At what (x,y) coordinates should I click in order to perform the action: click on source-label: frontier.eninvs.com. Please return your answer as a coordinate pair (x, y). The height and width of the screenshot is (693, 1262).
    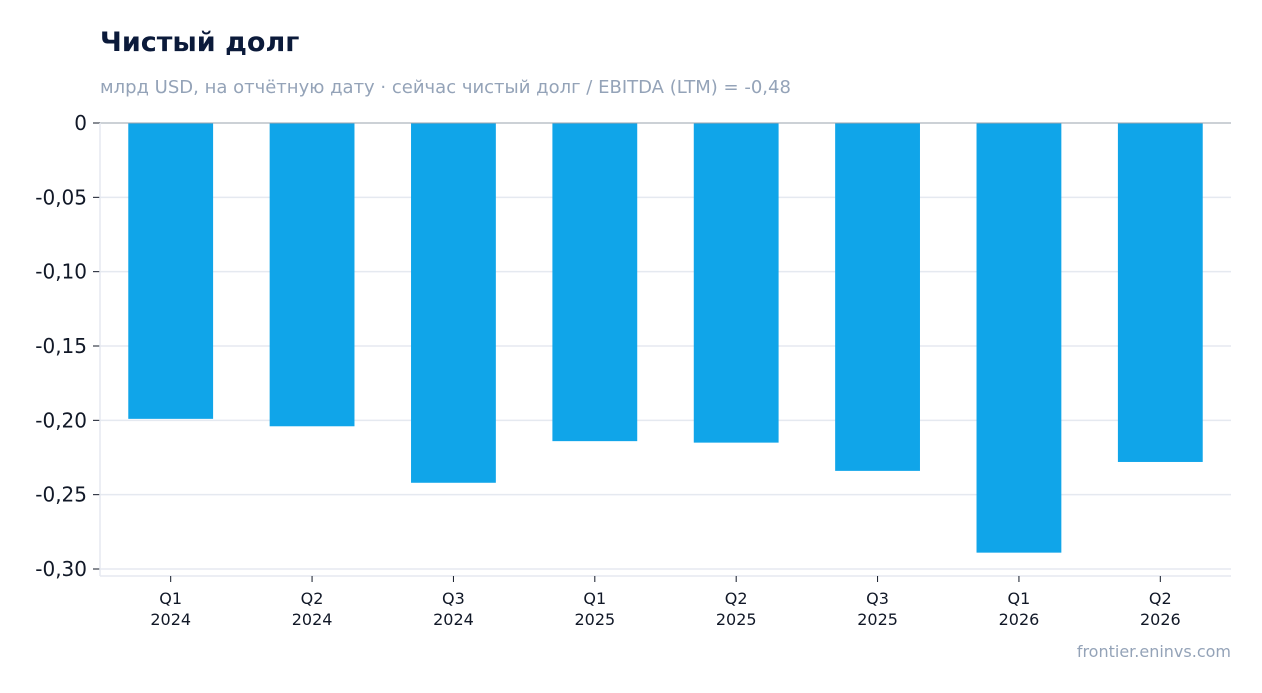
    Looking at the image, I should click on (1153, 651).